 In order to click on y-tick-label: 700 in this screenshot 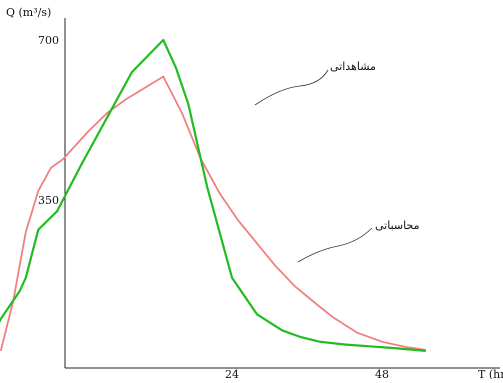, I will do `click(48, 40)`.